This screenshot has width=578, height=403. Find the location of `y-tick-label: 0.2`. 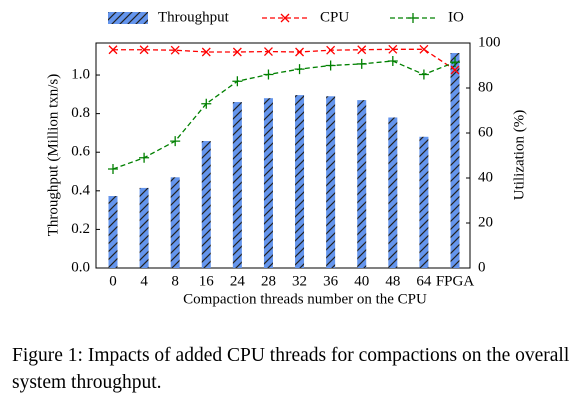

y-tick-label: 0.2 is located at coordinates (80, 229).